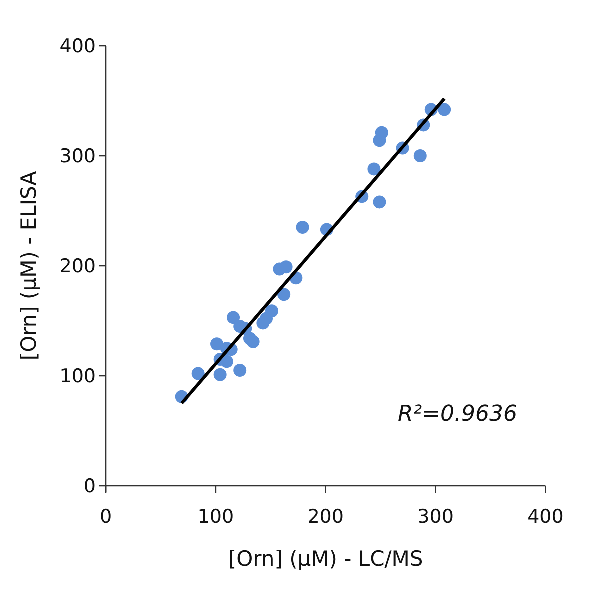 Image resolution: width=600 pixels, height=600 pixels. Describe the element at coordinates (458, 415) in the screenshot. I see `annotation: R²=0.9636` at that location.